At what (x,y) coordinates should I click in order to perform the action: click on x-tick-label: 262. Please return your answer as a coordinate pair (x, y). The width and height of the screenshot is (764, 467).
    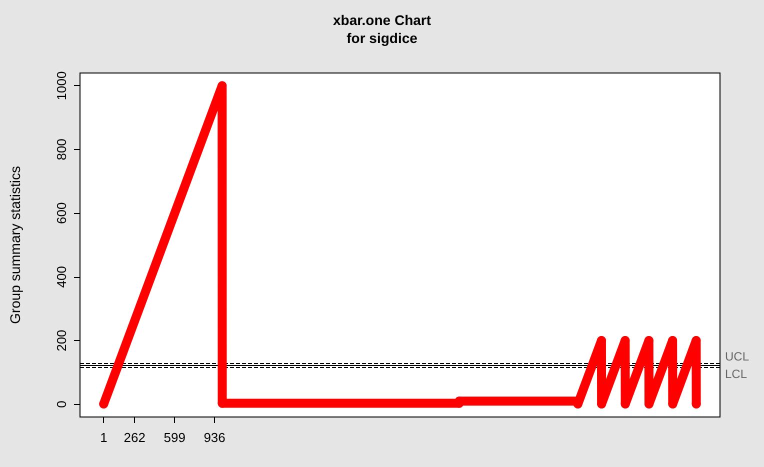
    Looking at the image, I should click on (135, 437).